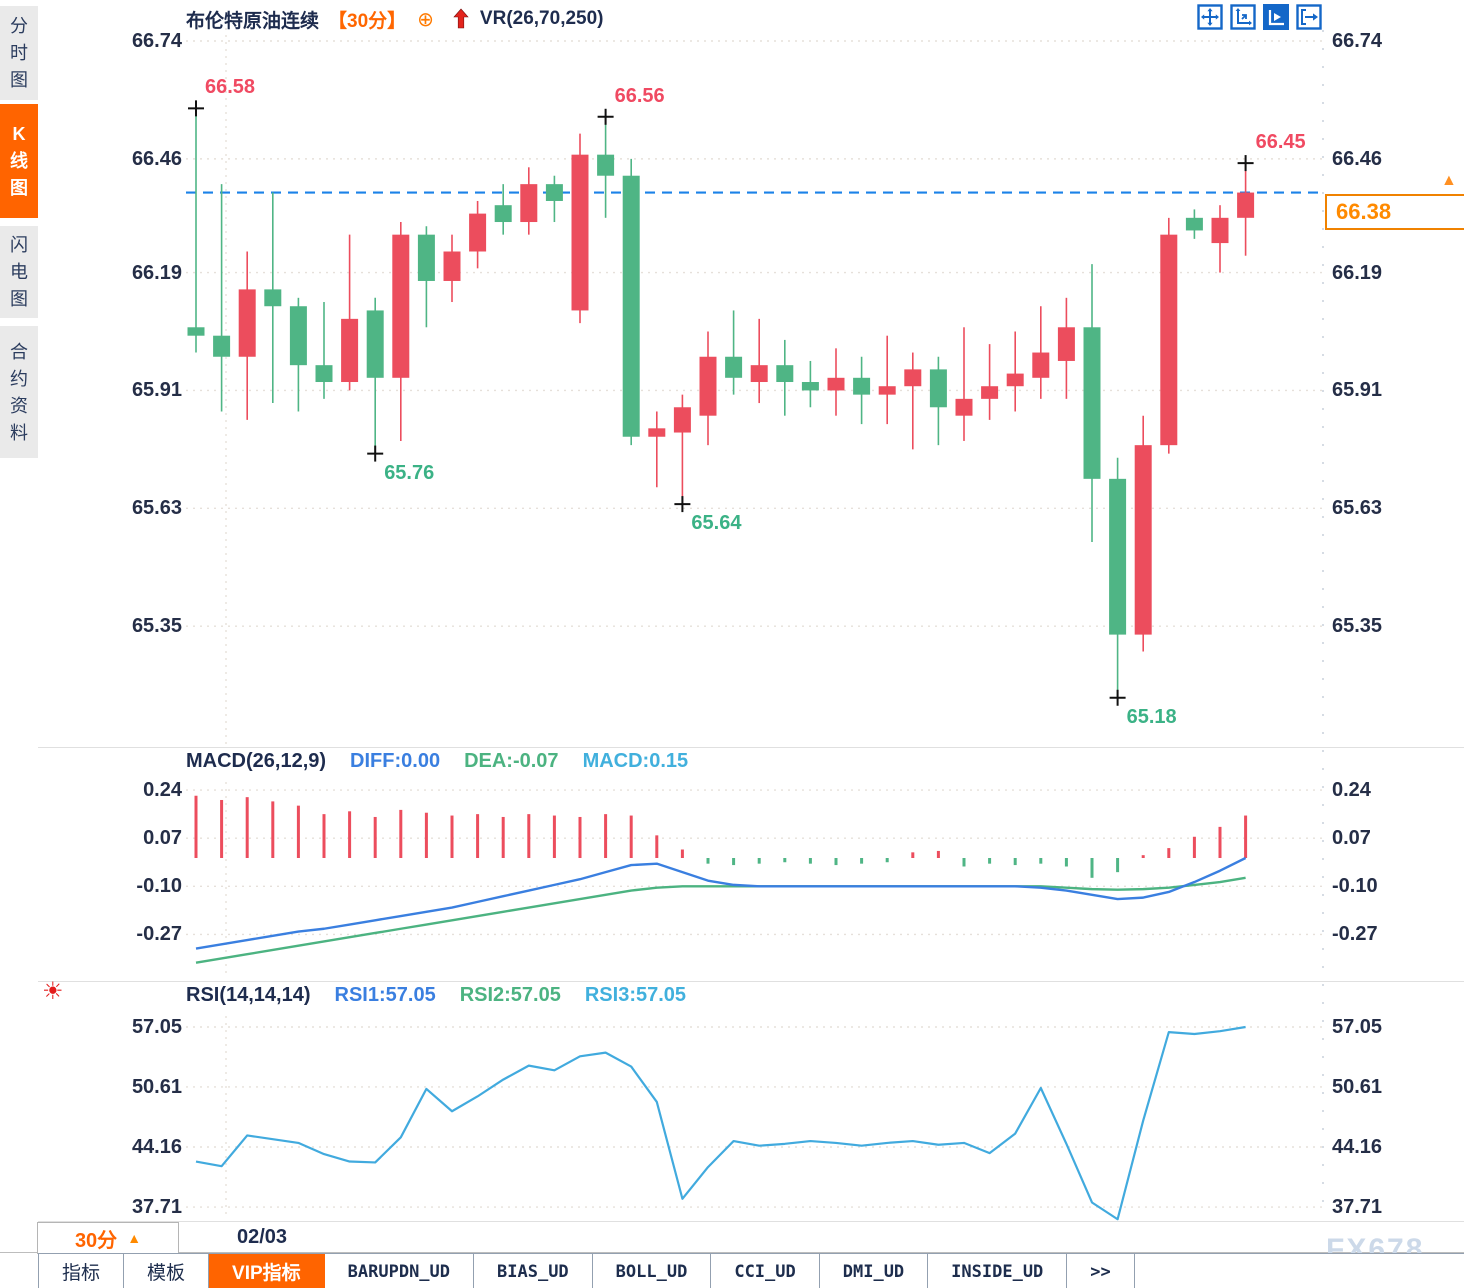 The height and width of the screenshot is (1288, 1464). What do you see at coordinates (19, 272) in the screenshot?
I see `sidebar-tab-3: 闪电图` at bounding box center [19, 272].